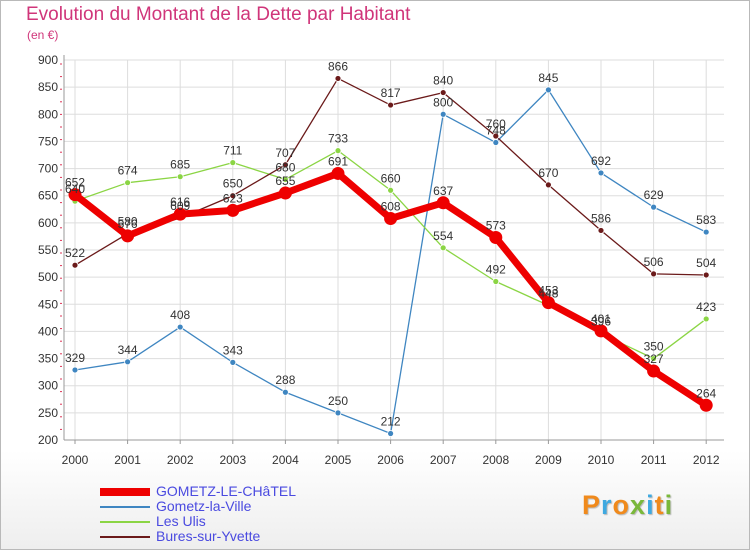 Image resolution: width=750 pixels, height=550 pixels. Describe the element at coordinates (285, 153) in the screenshot. I see `data-label: 707` at that location.